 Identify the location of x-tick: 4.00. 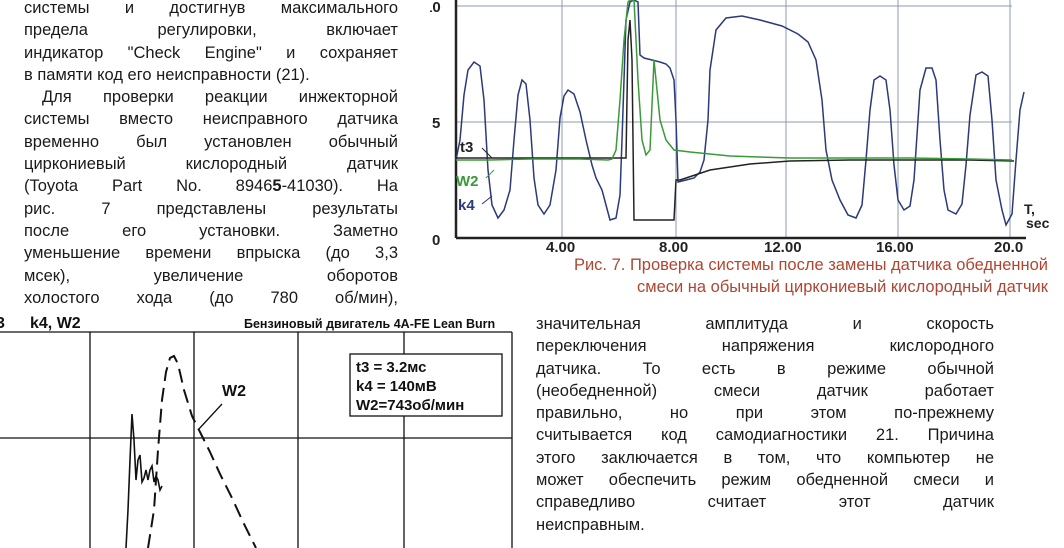
(560, 247).